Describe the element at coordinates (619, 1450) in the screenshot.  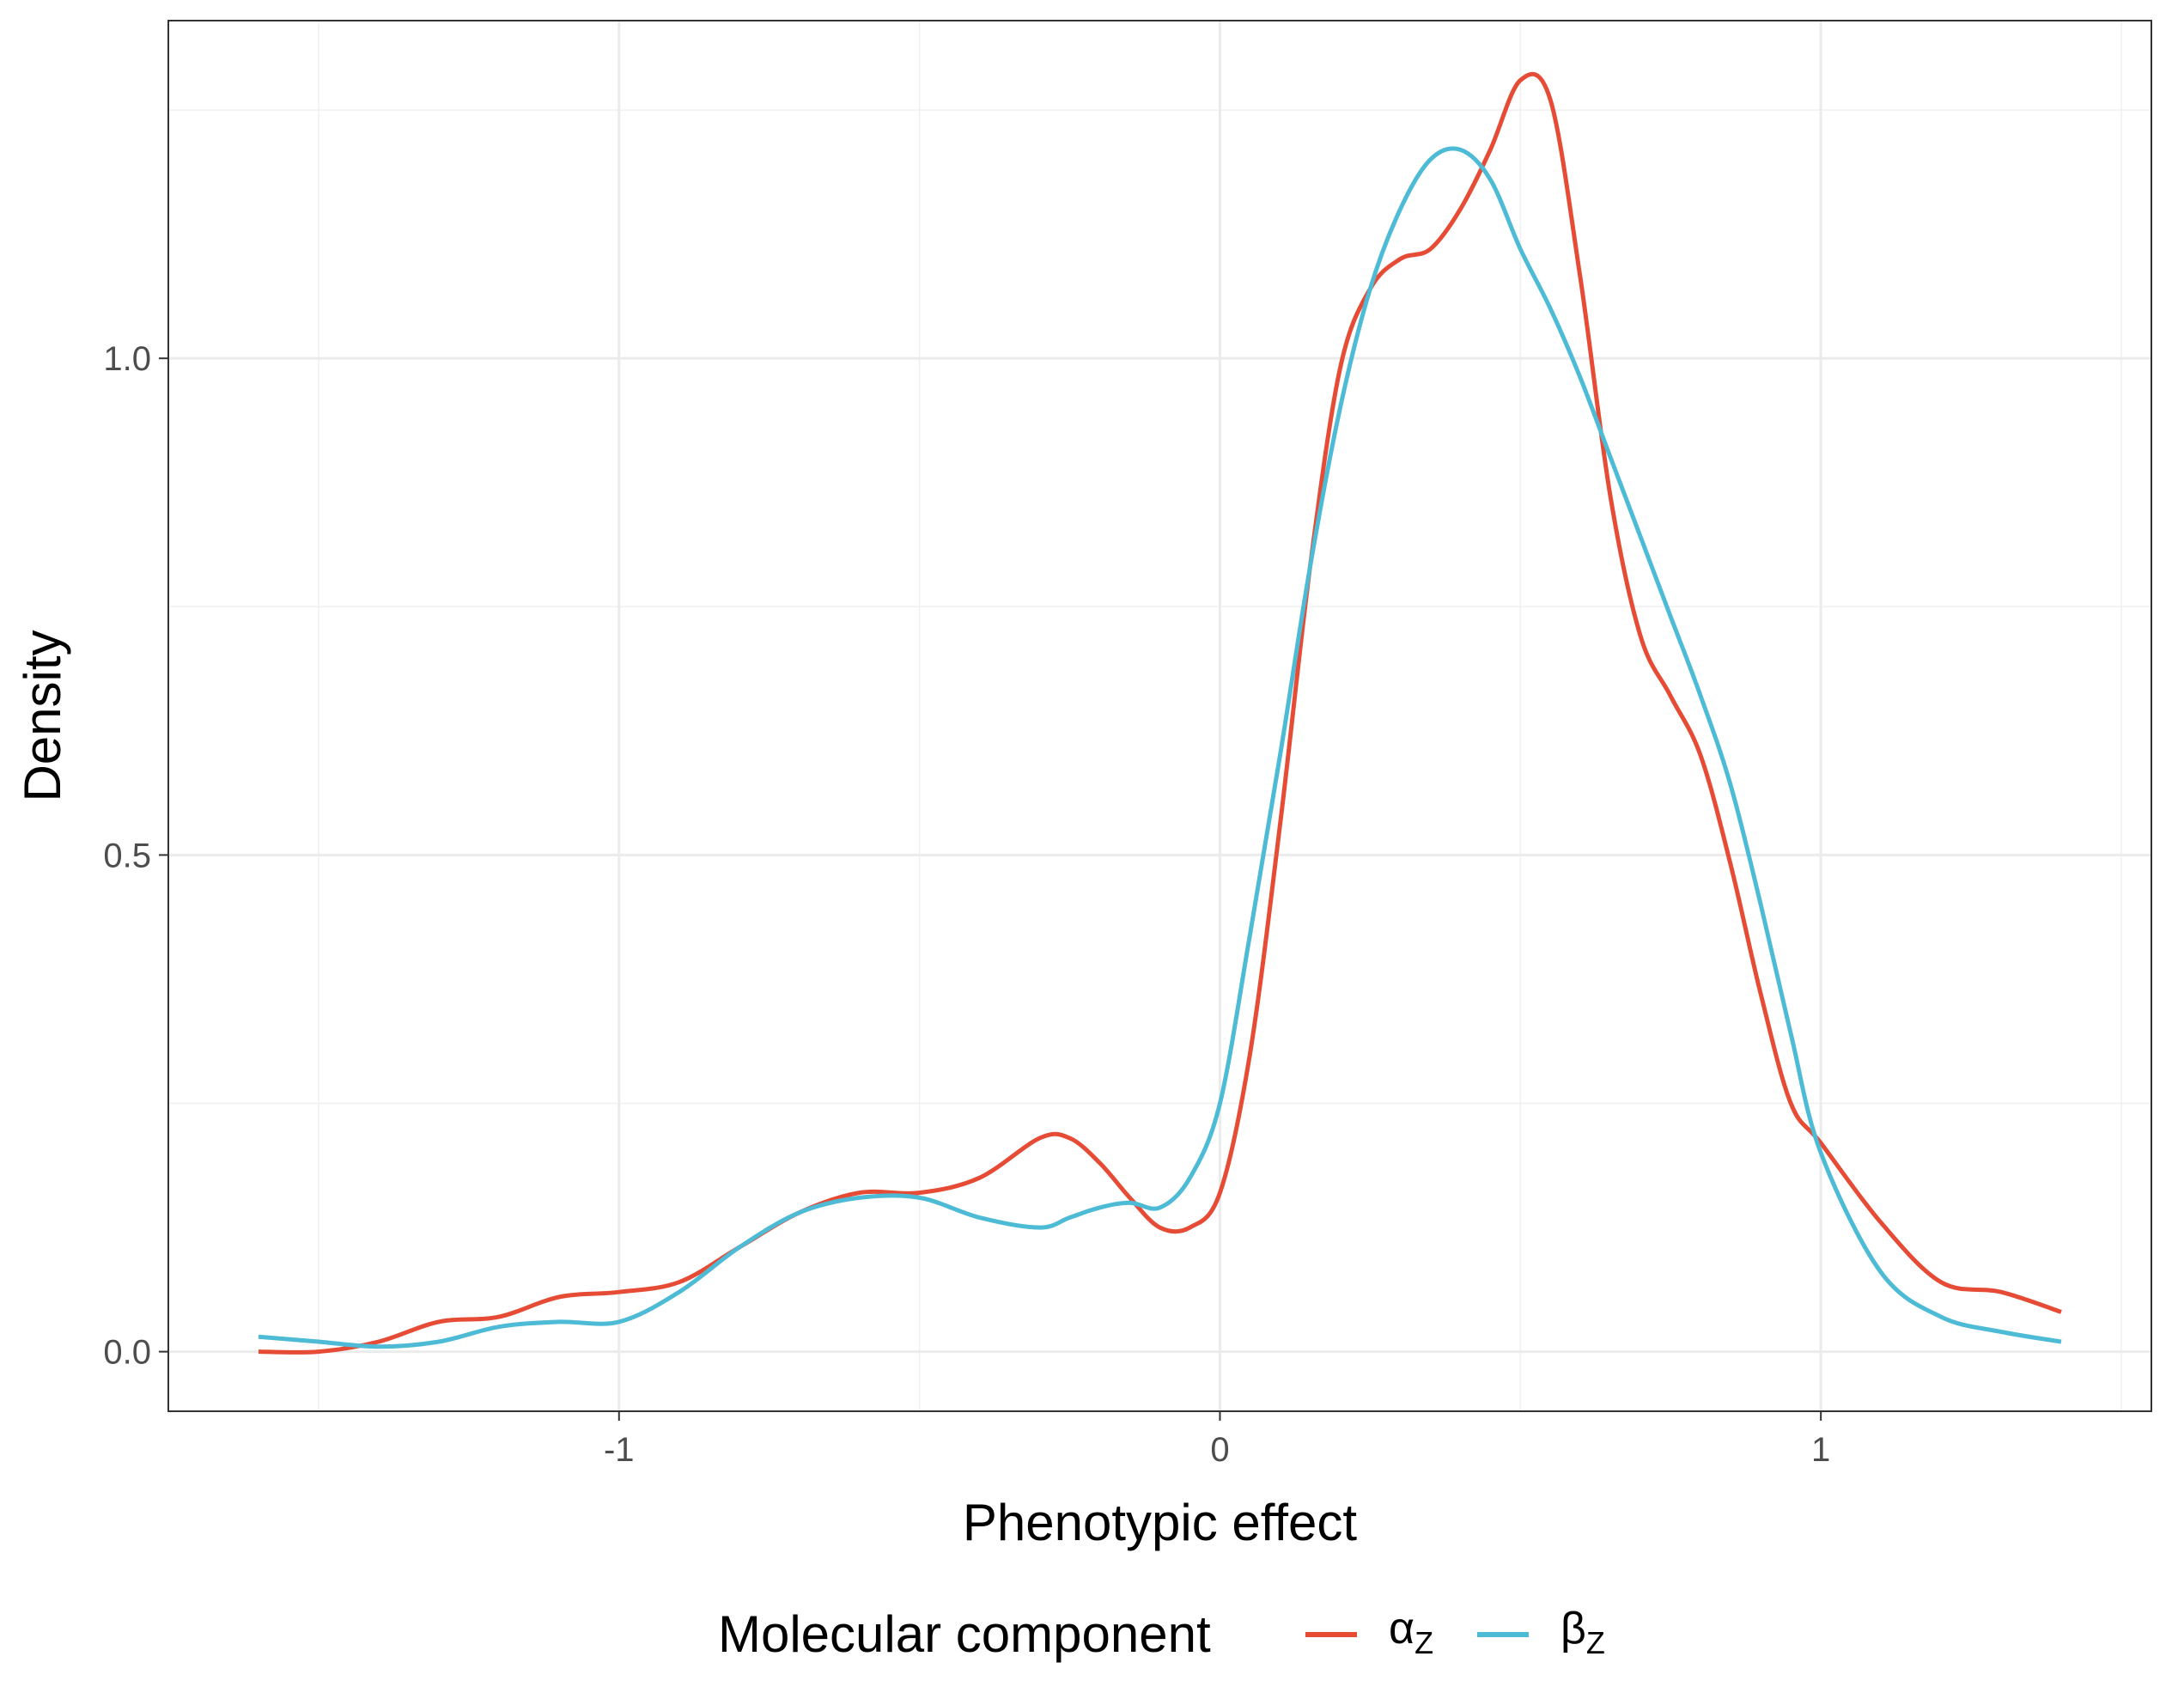
I see `x-tick-label-0: -1` at that location.